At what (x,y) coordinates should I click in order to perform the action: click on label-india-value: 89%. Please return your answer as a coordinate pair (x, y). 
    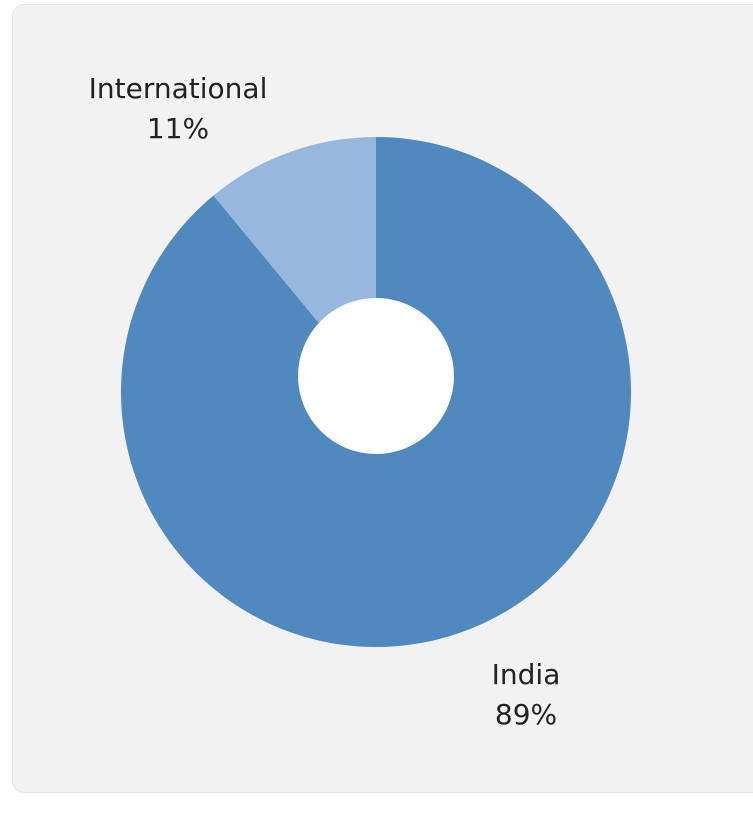
    Looking at the image, I should click on (526, 714).